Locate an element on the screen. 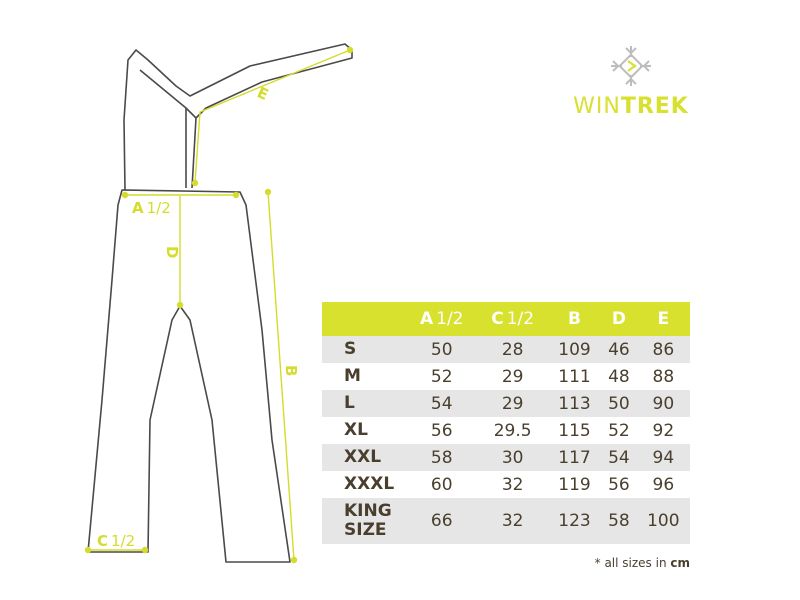 The width and height of the screenshot is (800, 600). size-label: XL is located at coordinates (356, 430).